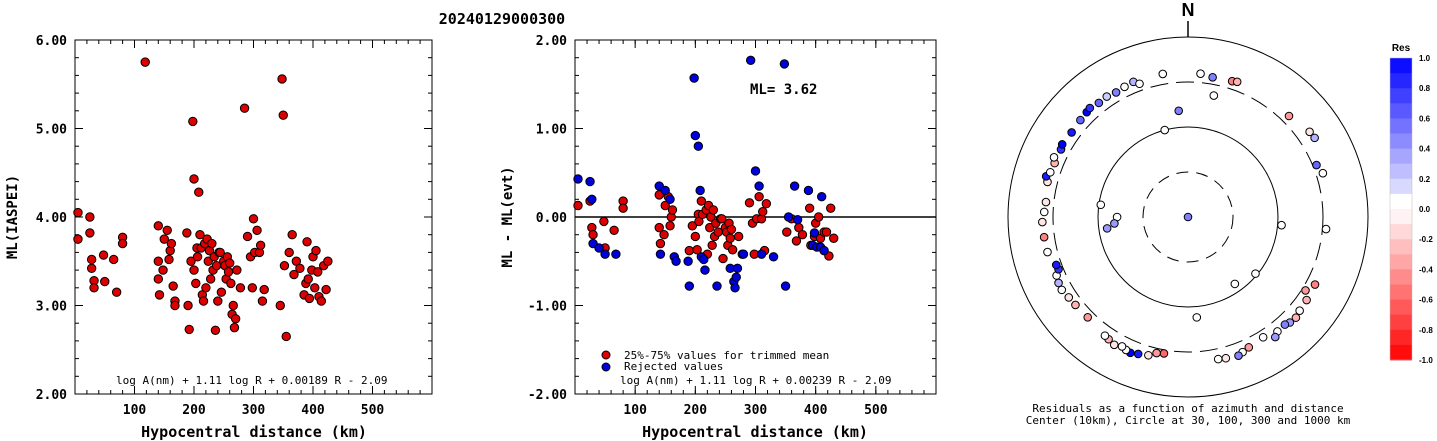 The width and height of the screenshot is (1437, 441). Describe the element at coordinates (551, 41) in the screenshot. I see `y-tick-label: 2.00` at that location.